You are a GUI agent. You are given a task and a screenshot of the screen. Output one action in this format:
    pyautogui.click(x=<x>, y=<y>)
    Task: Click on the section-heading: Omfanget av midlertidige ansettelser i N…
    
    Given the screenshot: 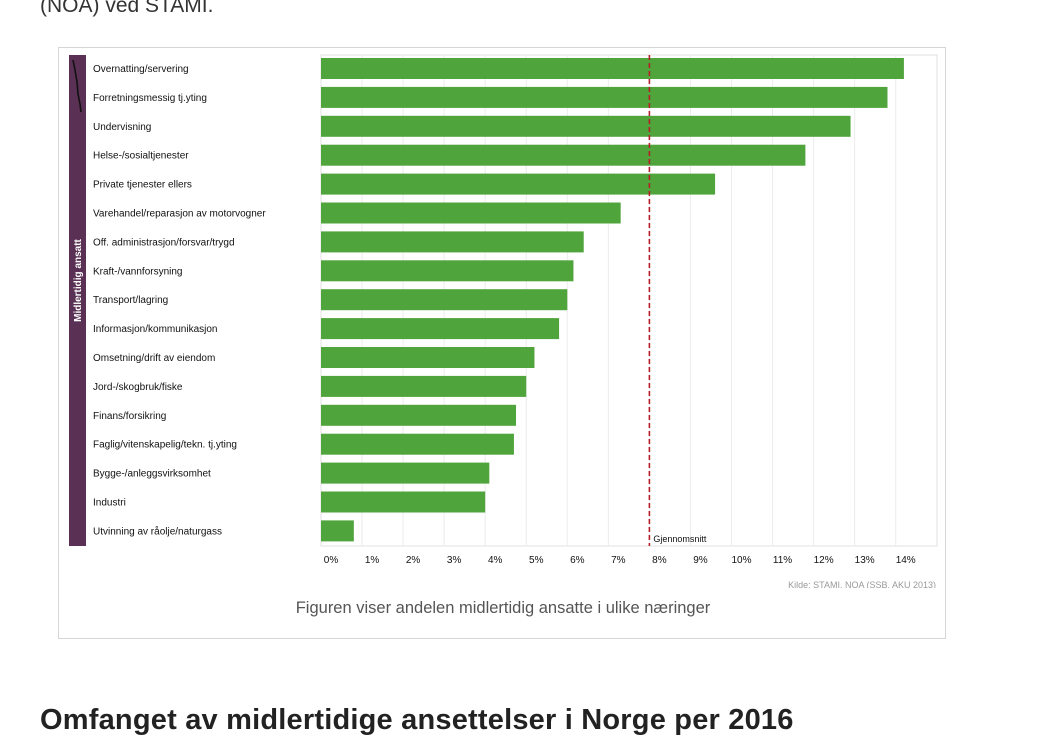 What is the action you would take?
    pyautogui.click(x=417, y=720)
    